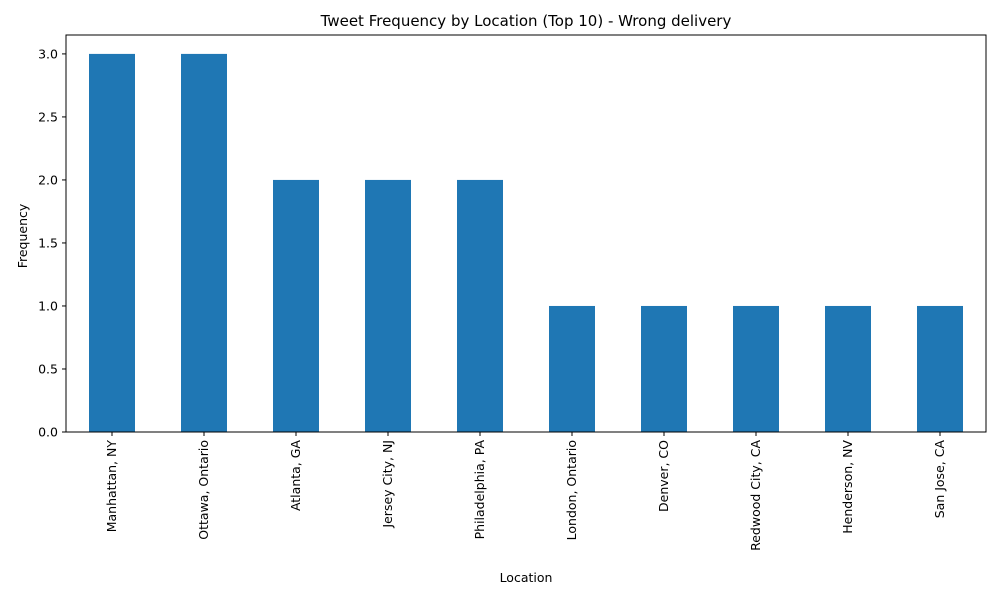  I want to click on x-tick-label-0: Manhattan, NY, so click(111, 486).